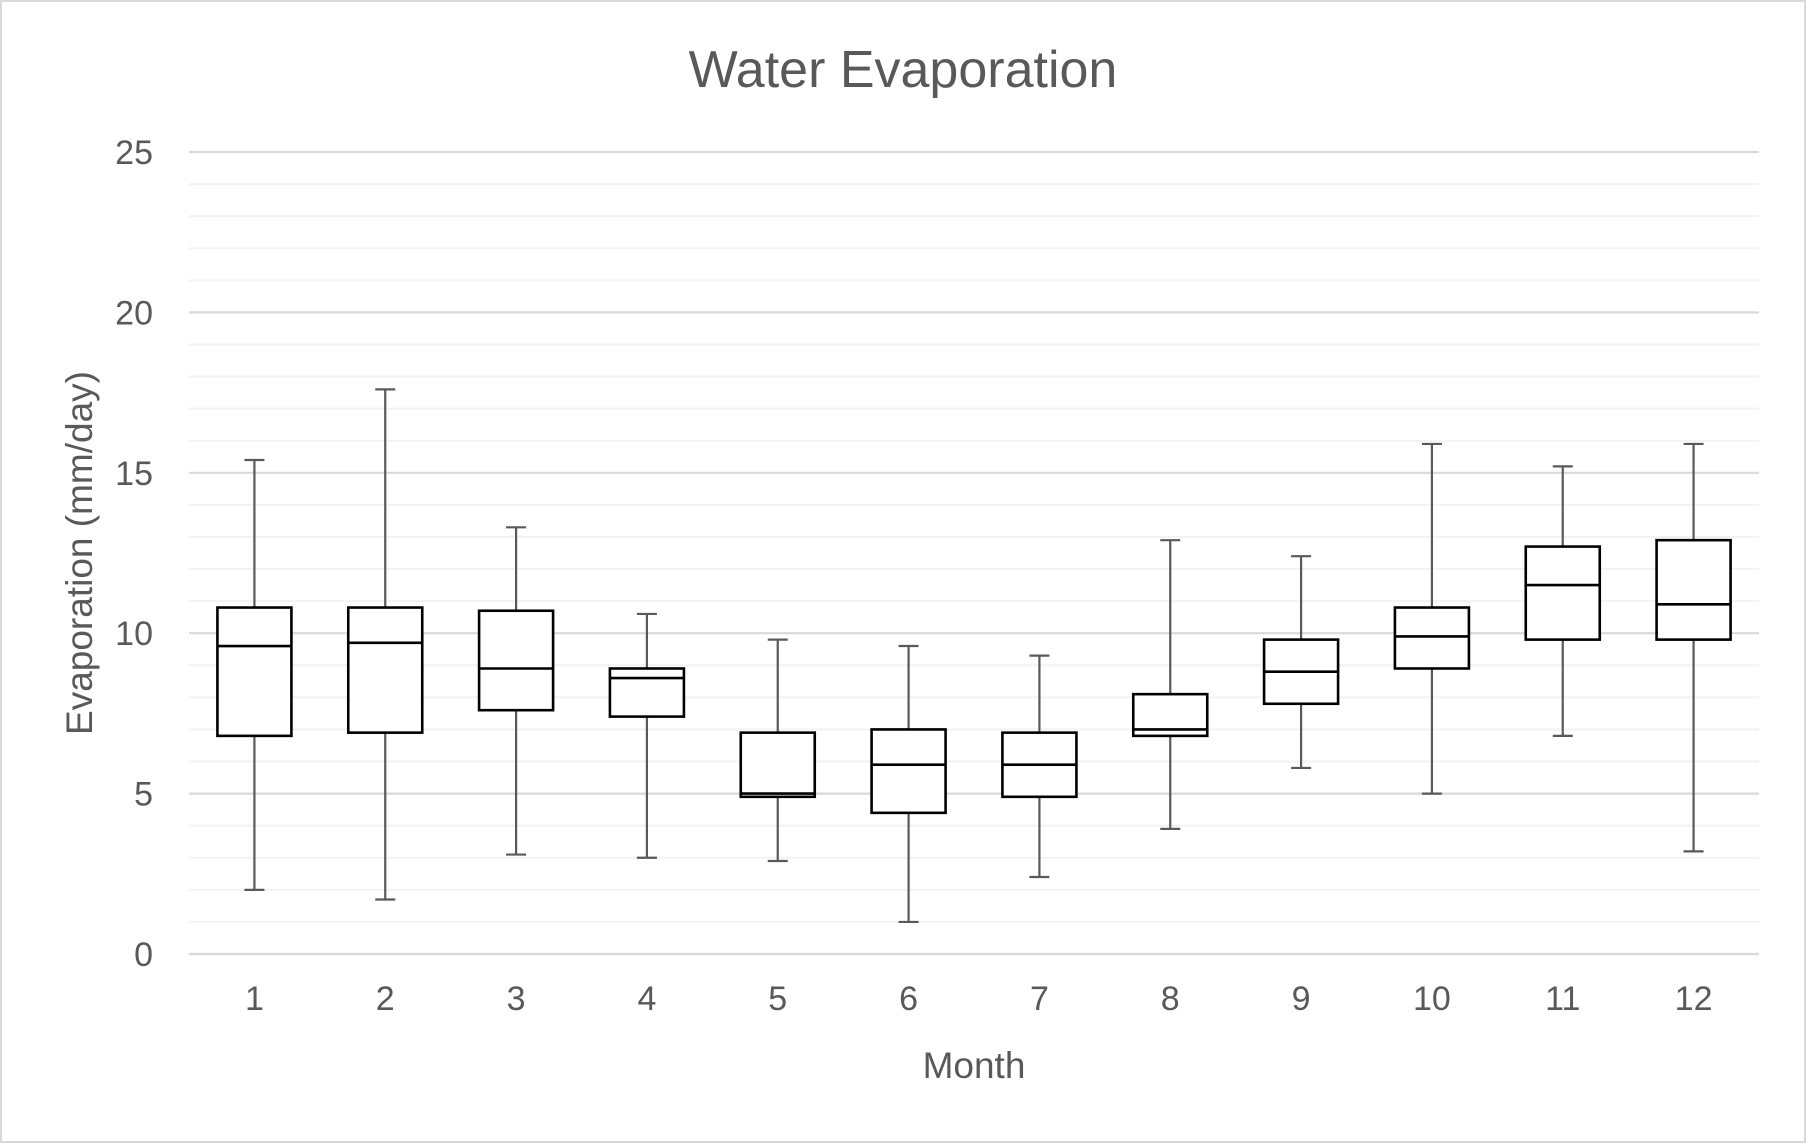 This screenshot has height=1146, width=1809. What do you see at coordinates (979, 999) in the screenshot?
I see `x-axis-tick-labels: 1 2 3 4 5 6 7 8 9 10 11 12` at bounding box center [979, 999].